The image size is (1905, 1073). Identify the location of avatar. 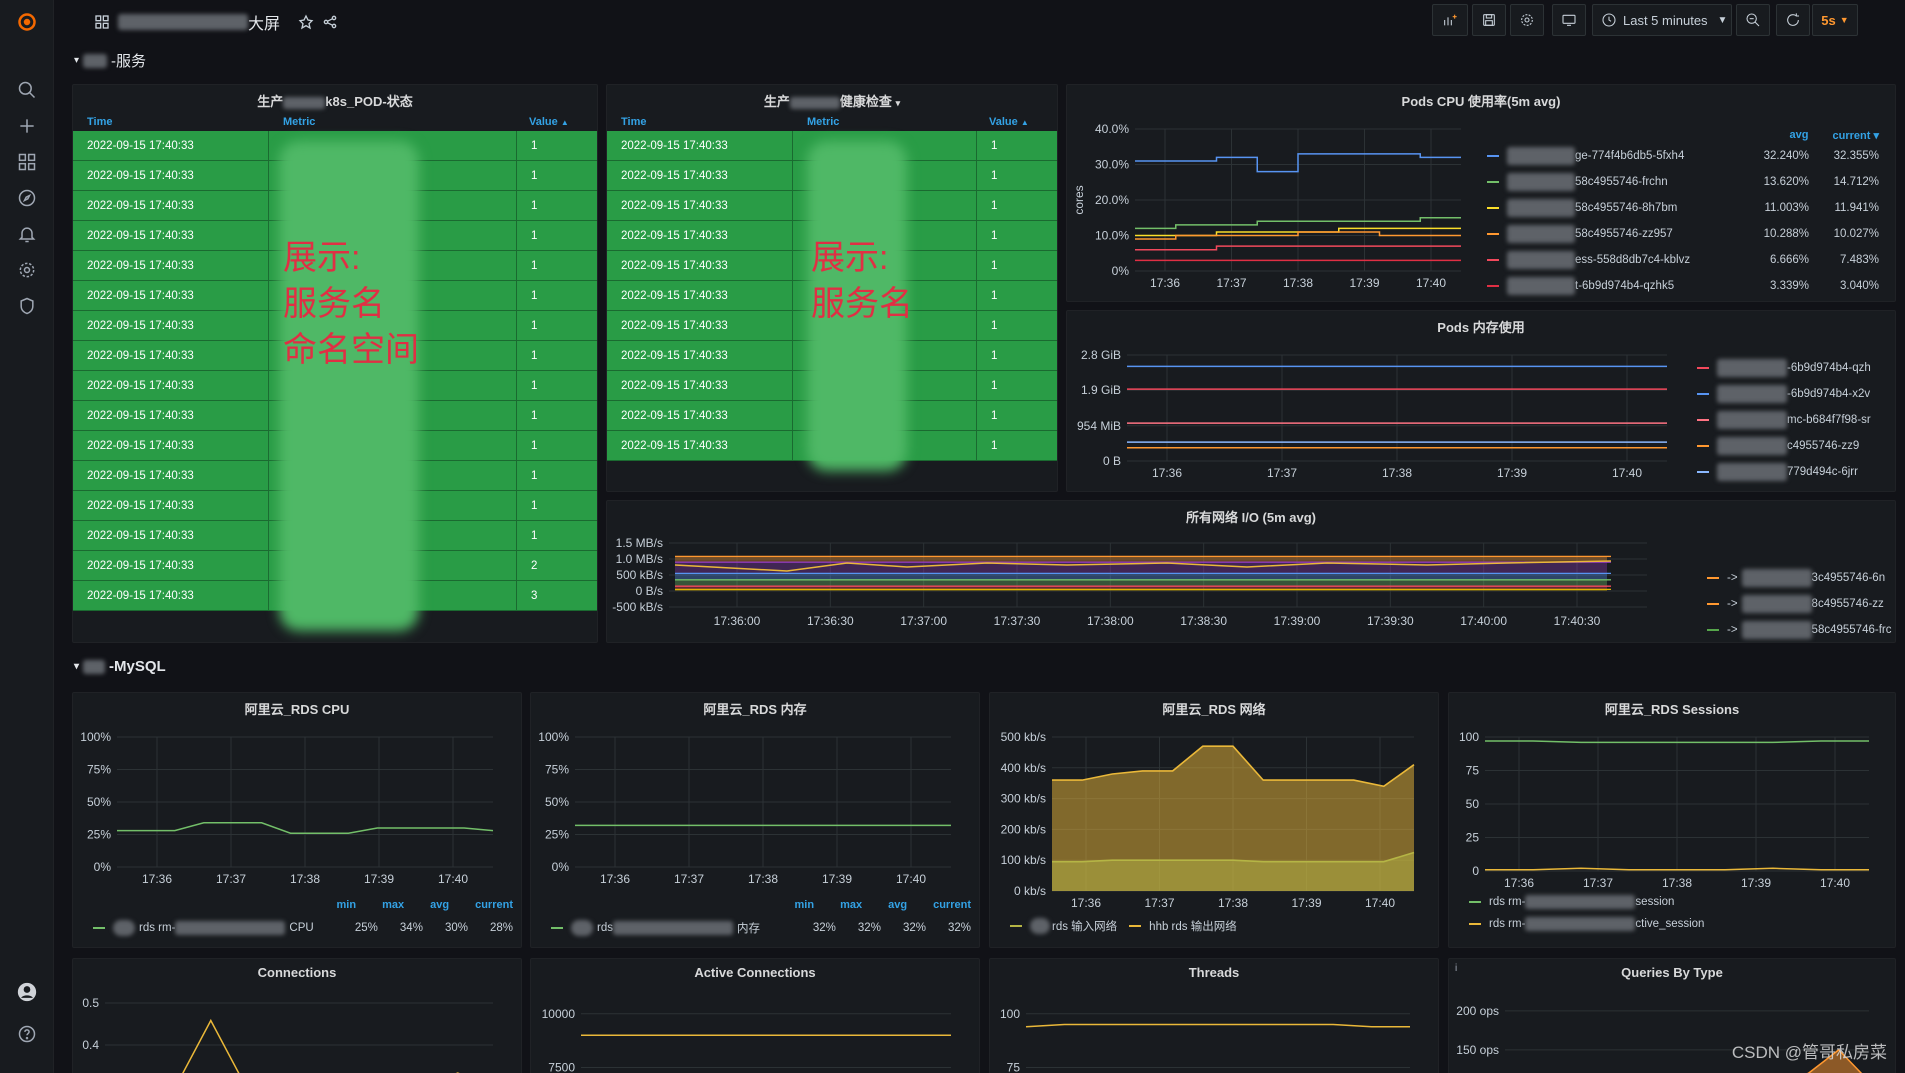
(27, 992).